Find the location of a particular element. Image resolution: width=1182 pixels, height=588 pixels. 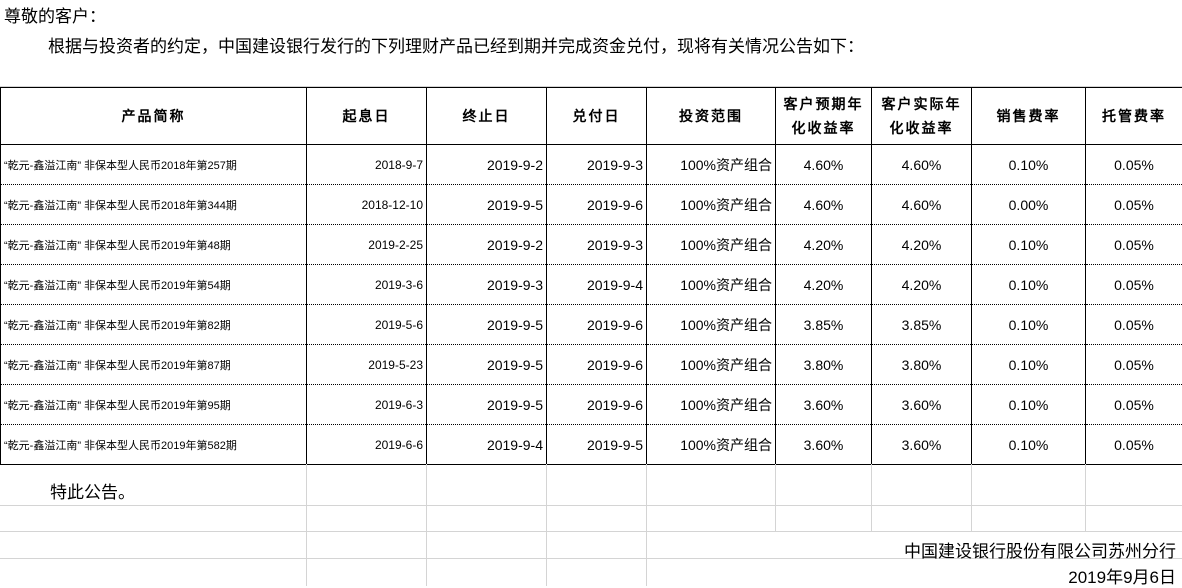

cell-actual-yield: 4.20% is located at coordinates (922, 245).